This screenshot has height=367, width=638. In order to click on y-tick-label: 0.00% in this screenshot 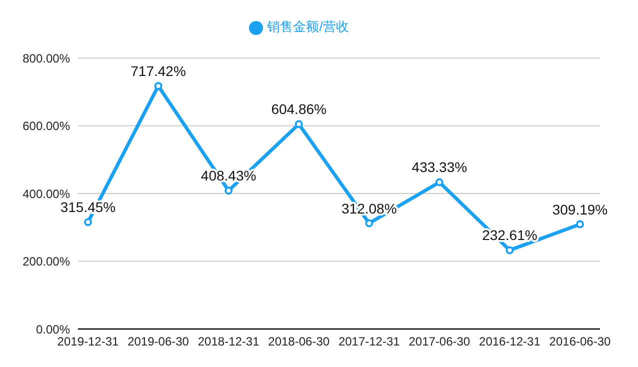, I will do `click(53, 329)`.